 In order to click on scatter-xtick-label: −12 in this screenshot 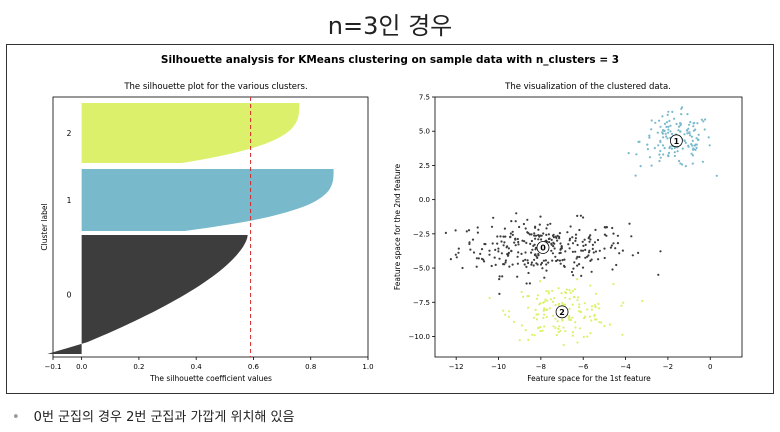, I will do `click(456, 367)`.